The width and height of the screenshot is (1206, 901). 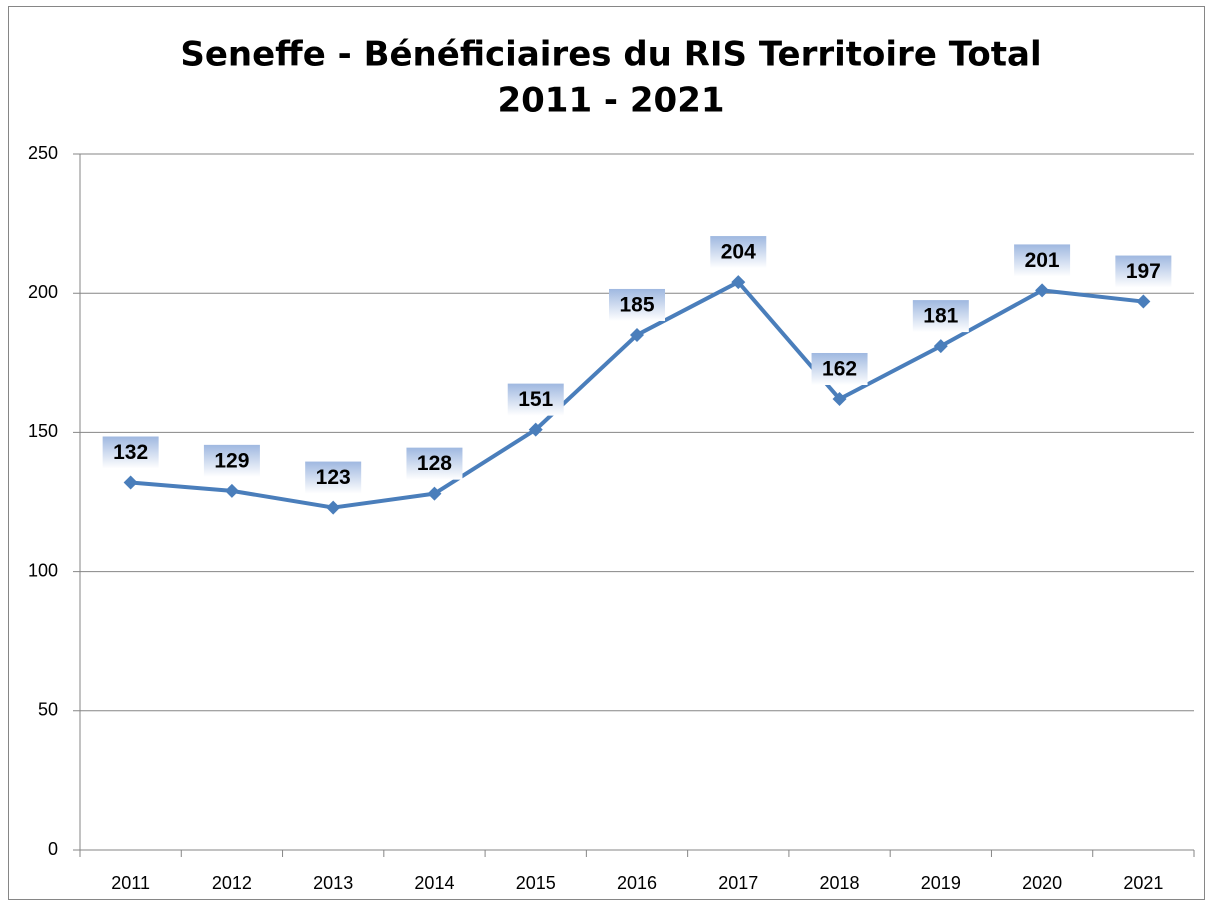 I want to click on data-label: 129, so click(x=231, y=460).